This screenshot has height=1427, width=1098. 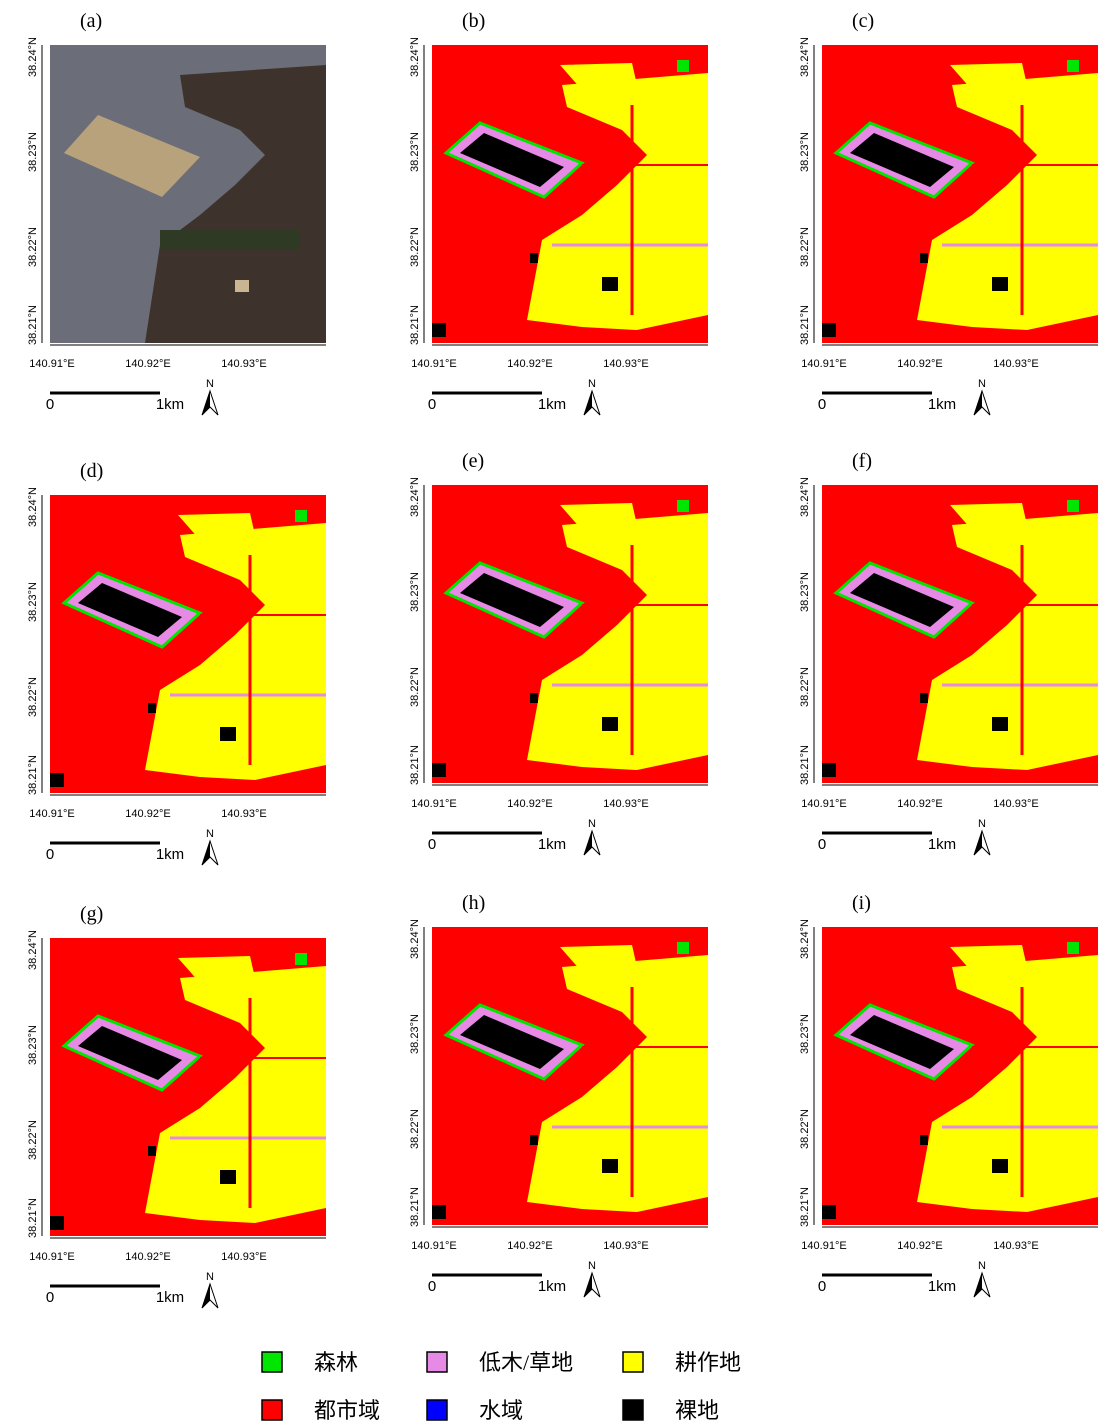 What do you see at coordinates (862, 461) in the screenshot?
I see `panel-label: (f)` at bounding box center [862, 461].